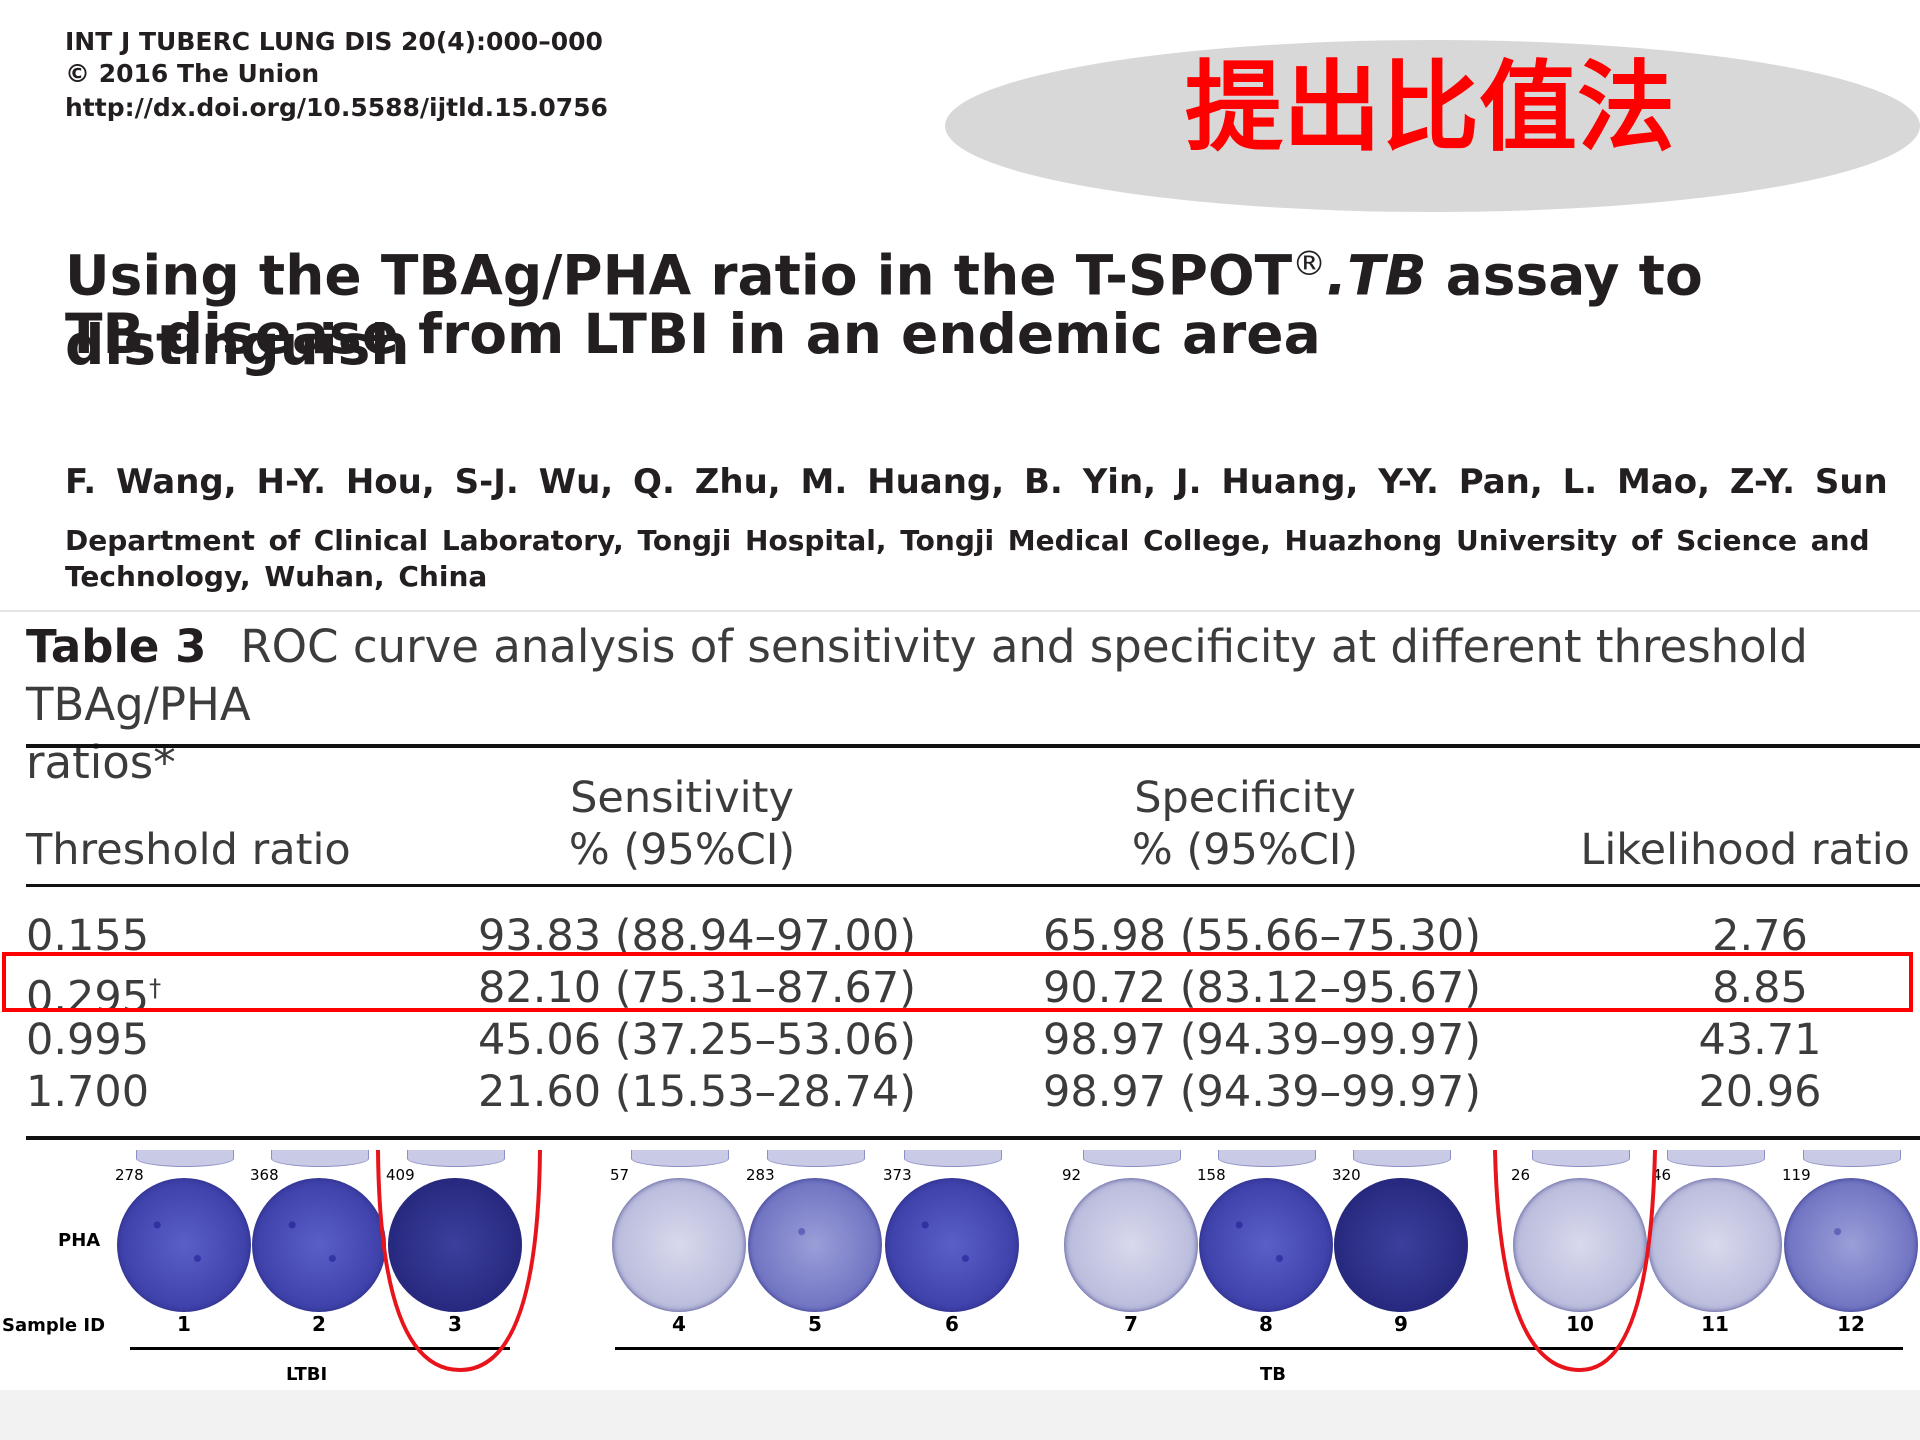 This screenshot has width=1920, height=1440. Describe the element at coordinates (320, 1348) in the screenshot. I see `ltbi-group-line` at that location.